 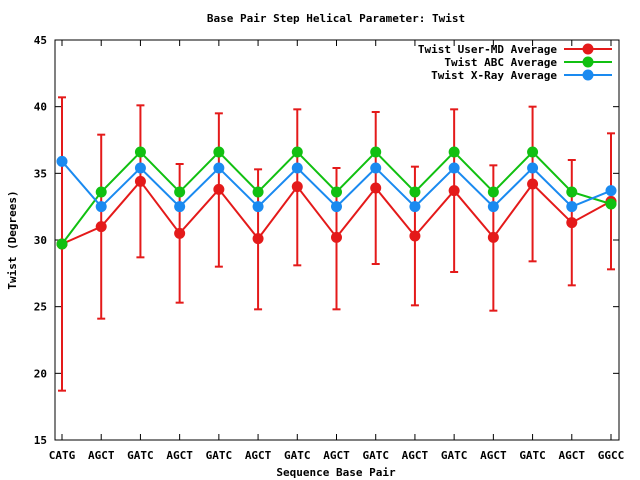 I want to click on legend-label: Twist User-MD Average, so click(x=487, y=49).